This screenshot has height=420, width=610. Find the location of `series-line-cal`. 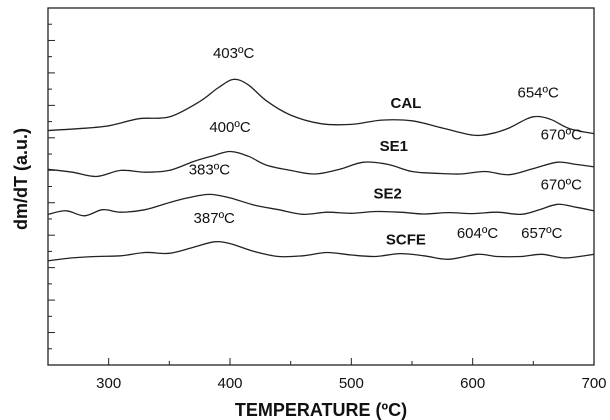

series-line-cal is located at coordinates (321, 107).